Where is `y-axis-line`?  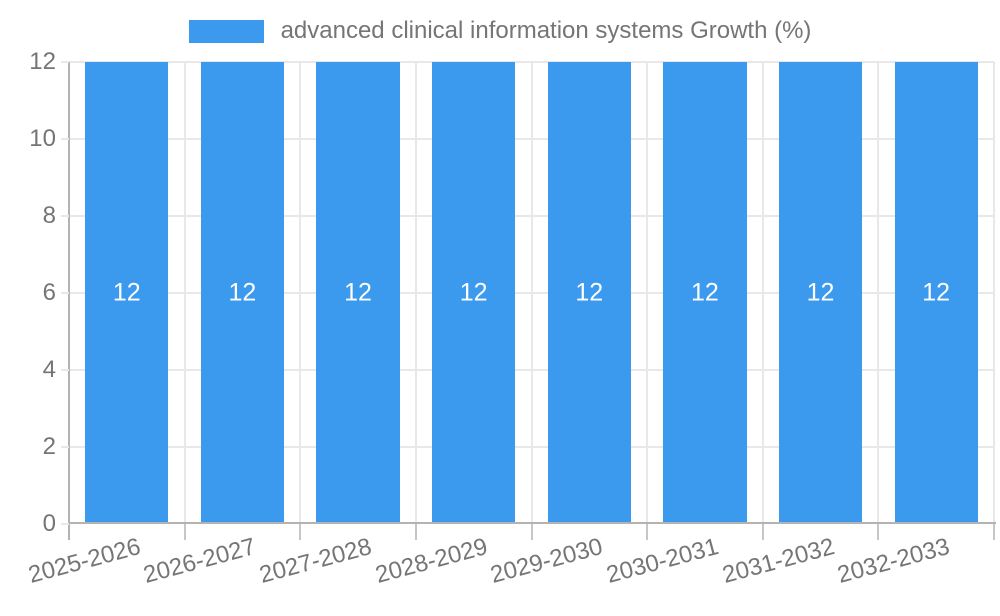
y-axis-line is located at coordinates (69, 301).